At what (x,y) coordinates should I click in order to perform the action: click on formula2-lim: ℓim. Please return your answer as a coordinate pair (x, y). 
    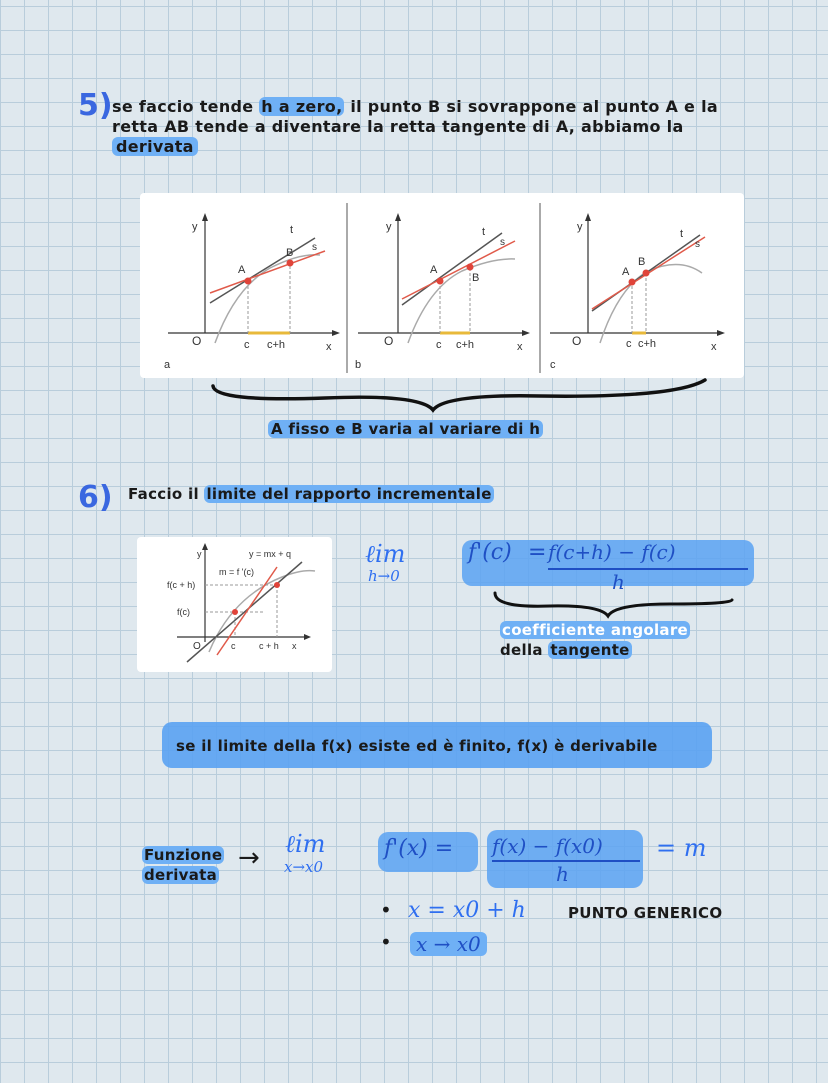
    Looking at the image, I should click on (305, 844).